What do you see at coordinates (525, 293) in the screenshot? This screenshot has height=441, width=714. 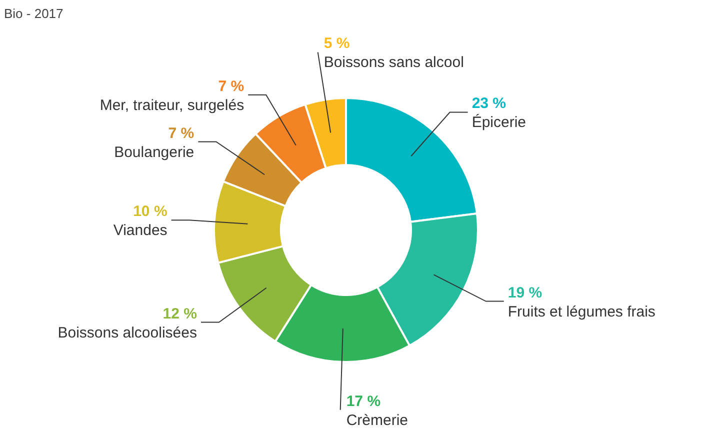 I see `data-label: 19 %` at bounding box center [525, 293].